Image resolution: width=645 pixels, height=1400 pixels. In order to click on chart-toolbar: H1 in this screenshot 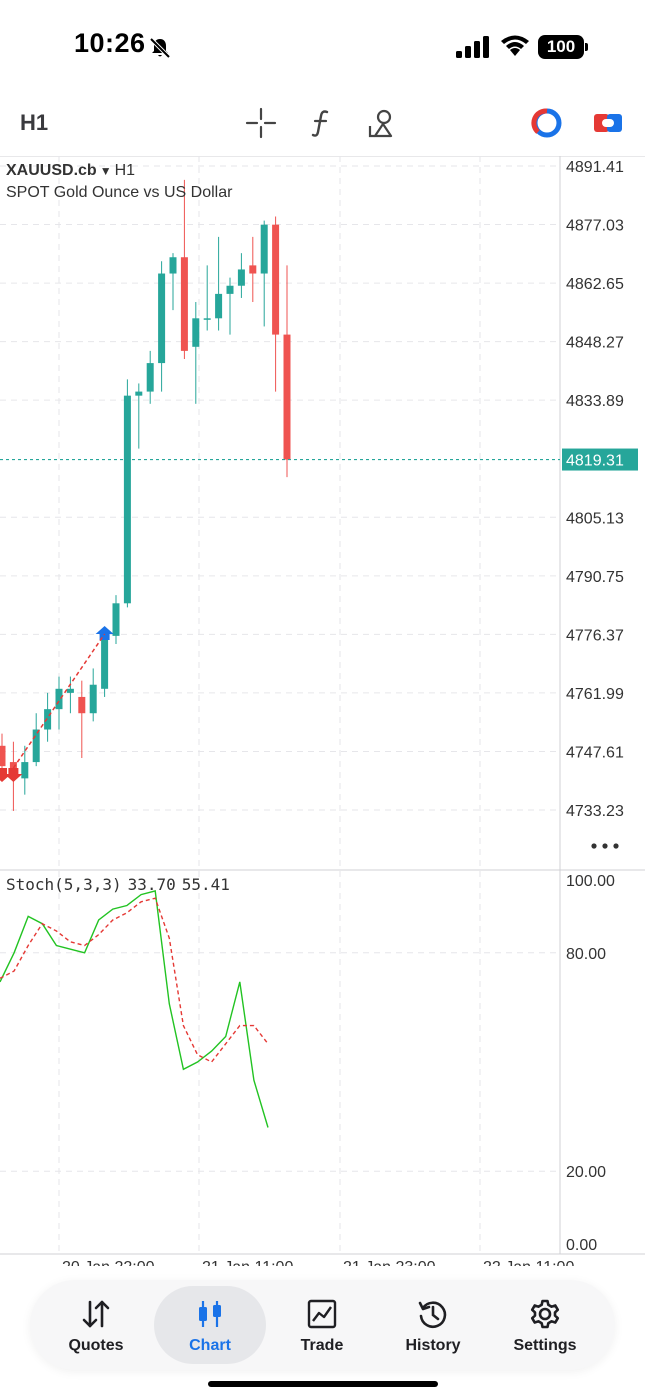, I will do `click(322, 125)`.